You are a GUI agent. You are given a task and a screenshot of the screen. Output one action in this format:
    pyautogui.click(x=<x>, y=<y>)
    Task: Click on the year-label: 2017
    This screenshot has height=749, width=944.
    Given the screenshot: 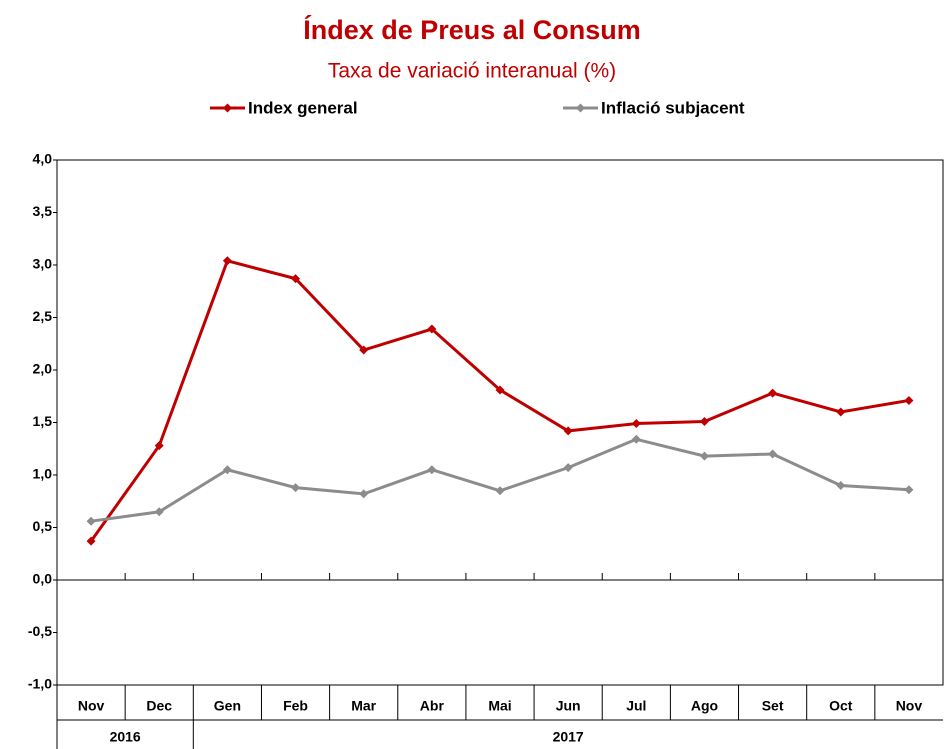 What is the action you would take?
    pyautogui.click(x=568, y=737)
    